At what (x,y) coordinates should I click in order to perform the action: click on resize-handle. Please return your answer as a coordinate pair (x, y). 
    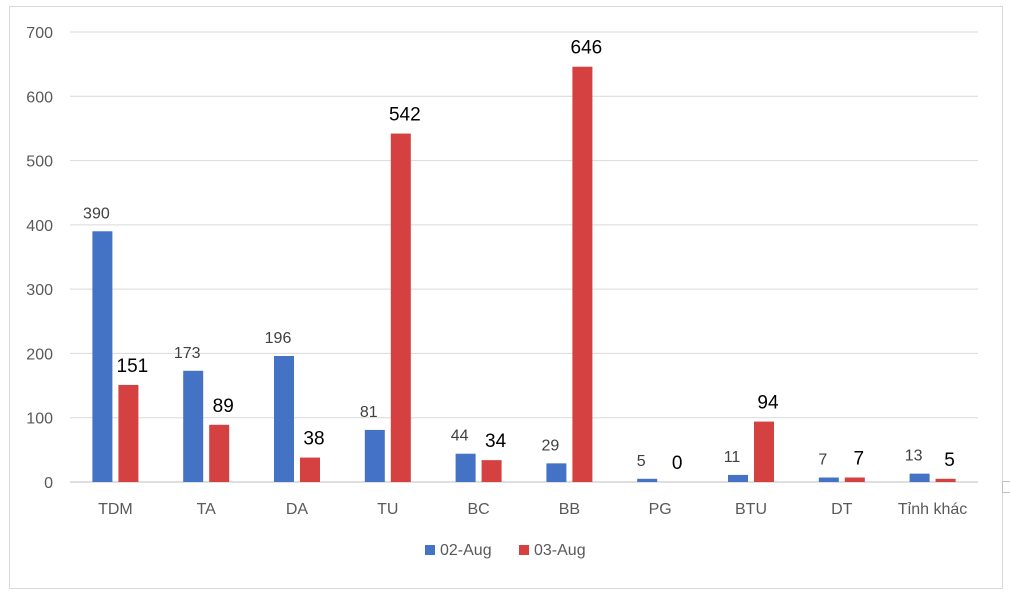
    Looking at the image, I should click on (1006, 487).